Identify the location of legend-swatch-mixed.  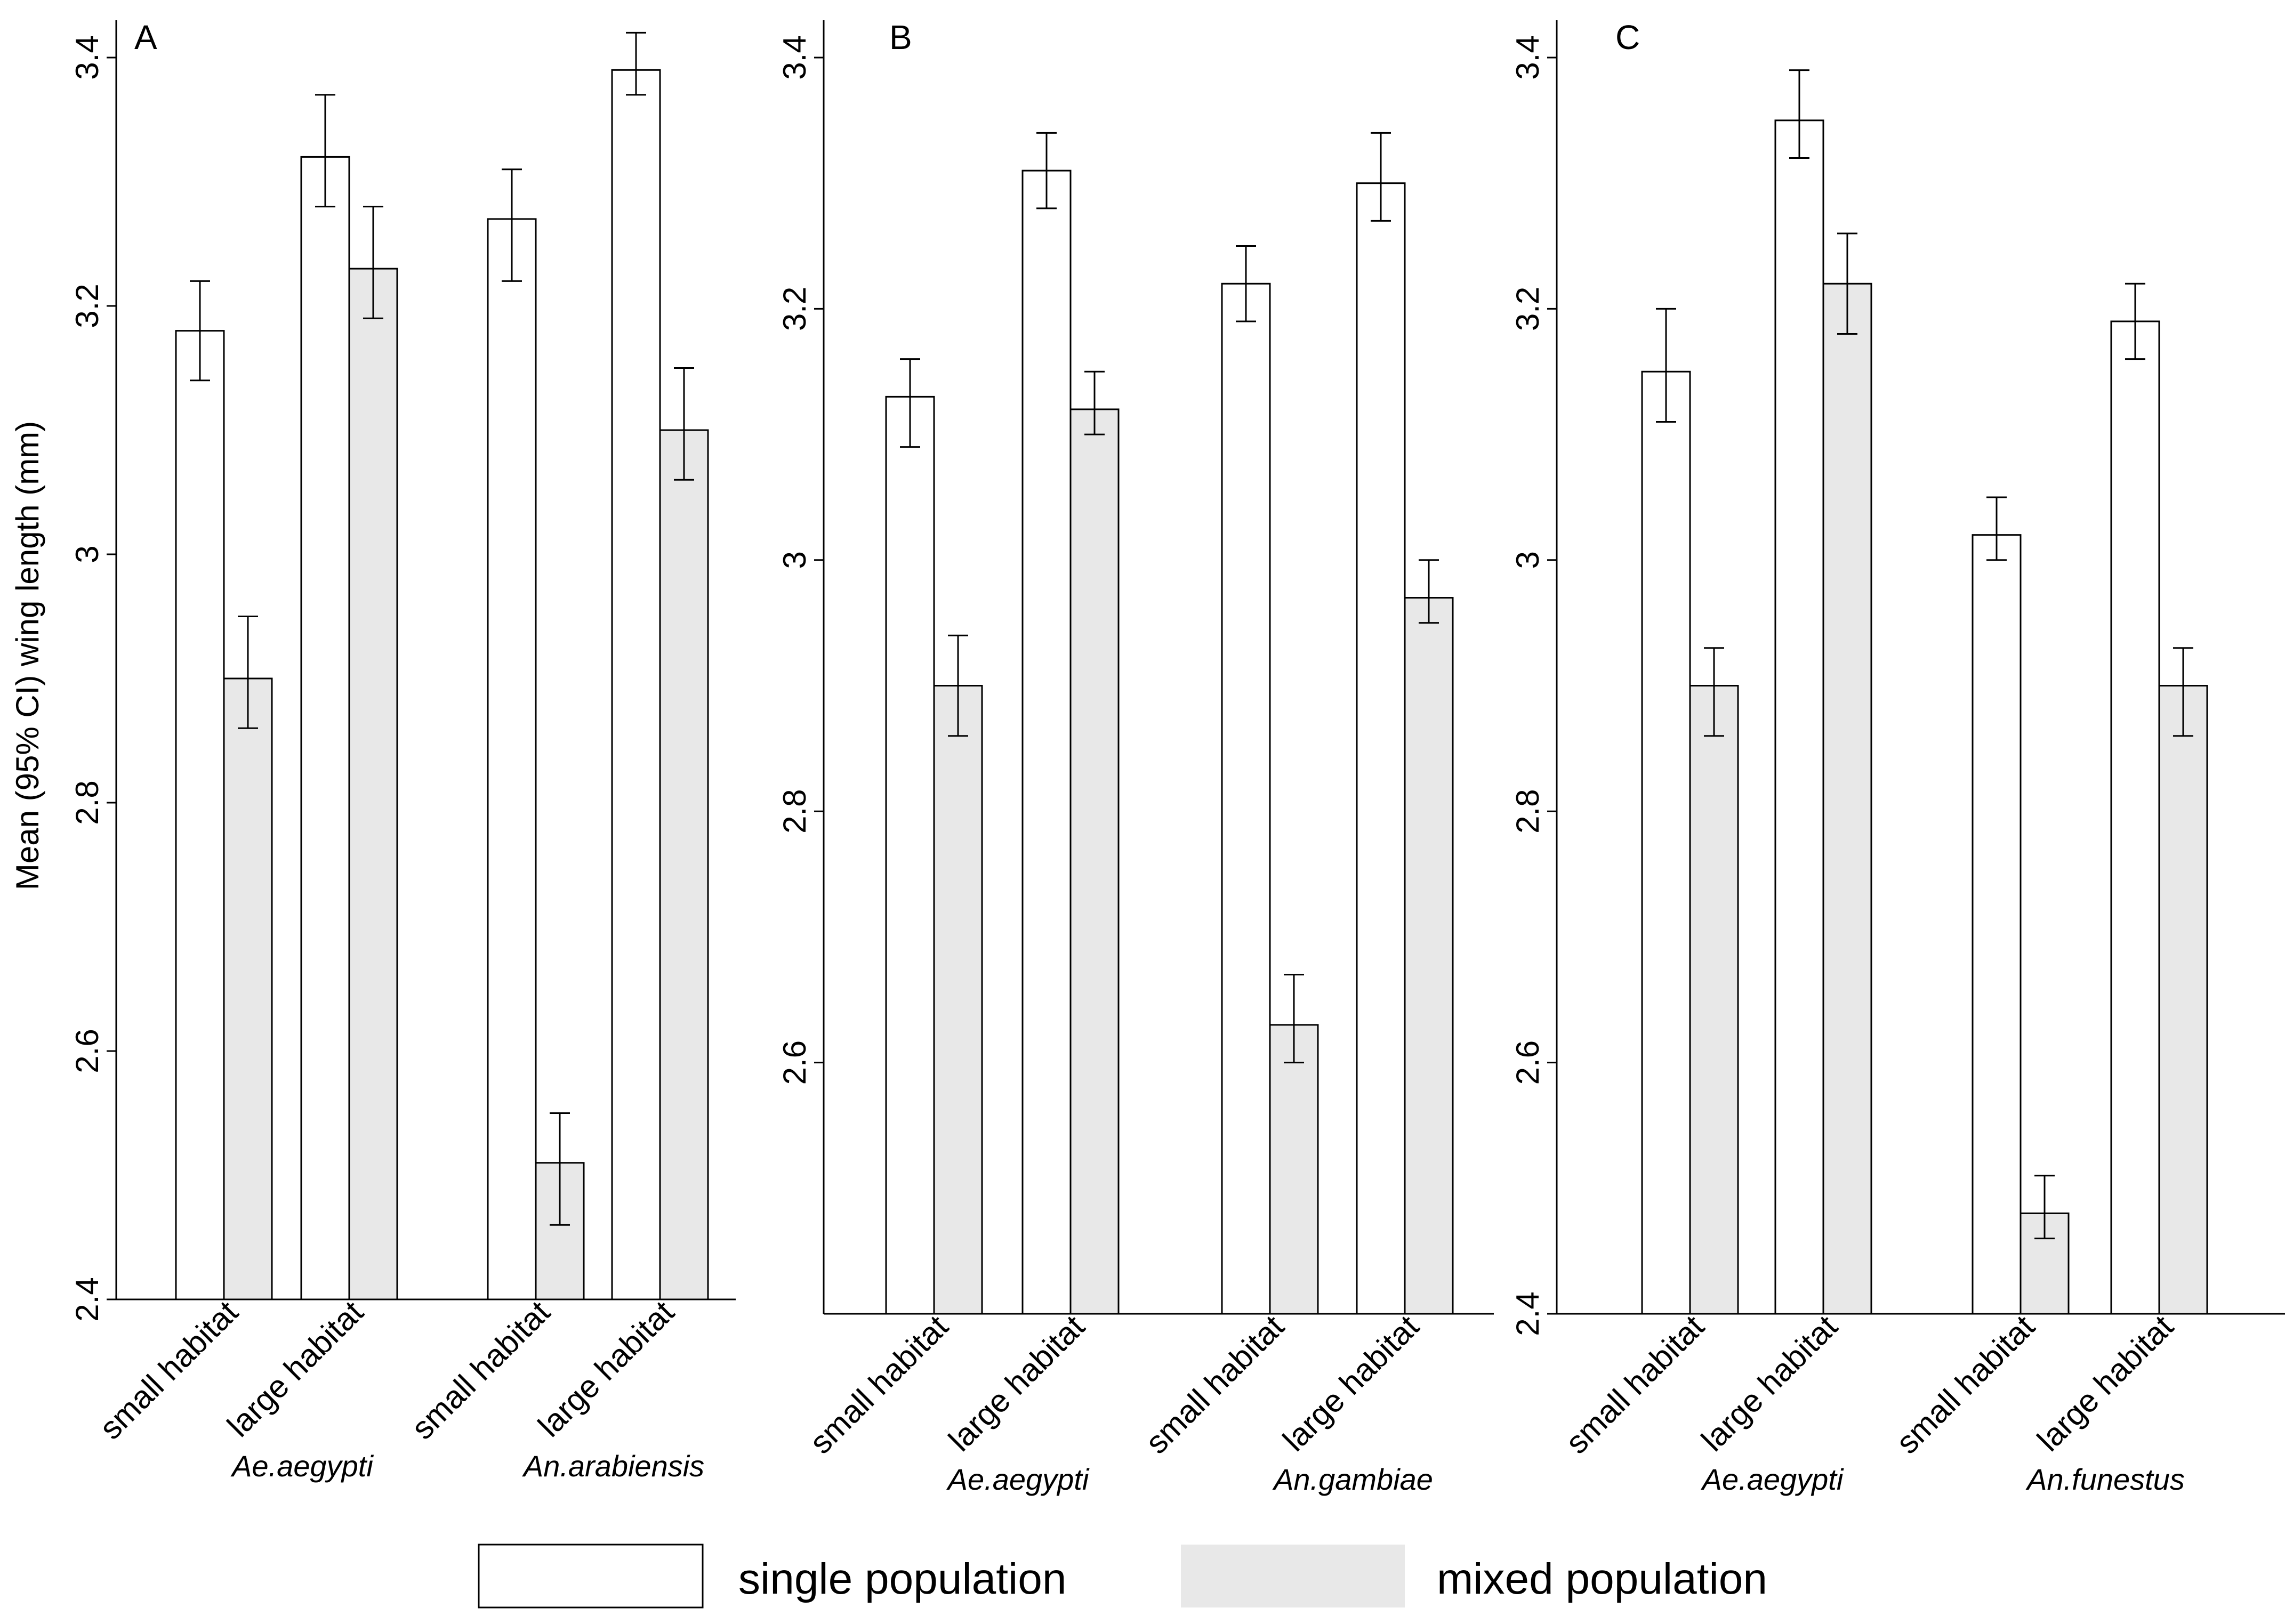
(1293, 1576).